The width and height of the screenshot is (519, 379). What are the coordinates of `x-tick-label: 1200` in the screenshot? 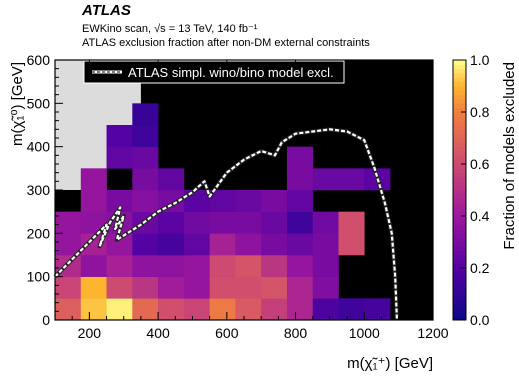 It's located at (432, 333).